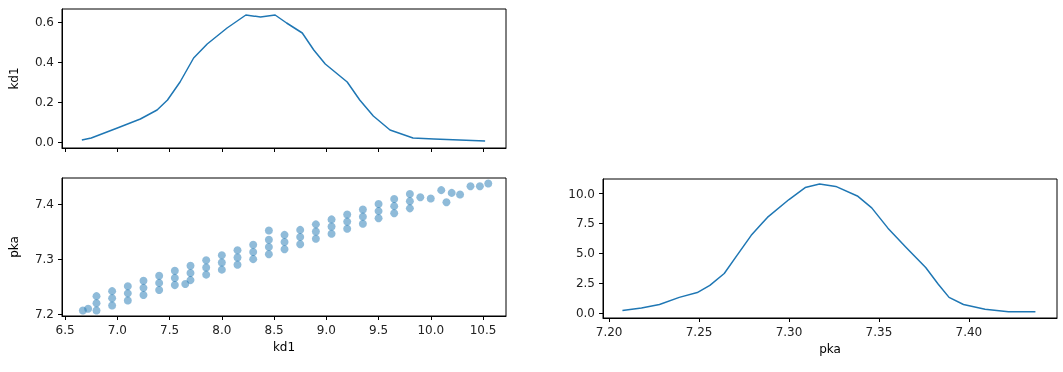  I want to click on y-tick-label: 7.4, so click(44, 203).